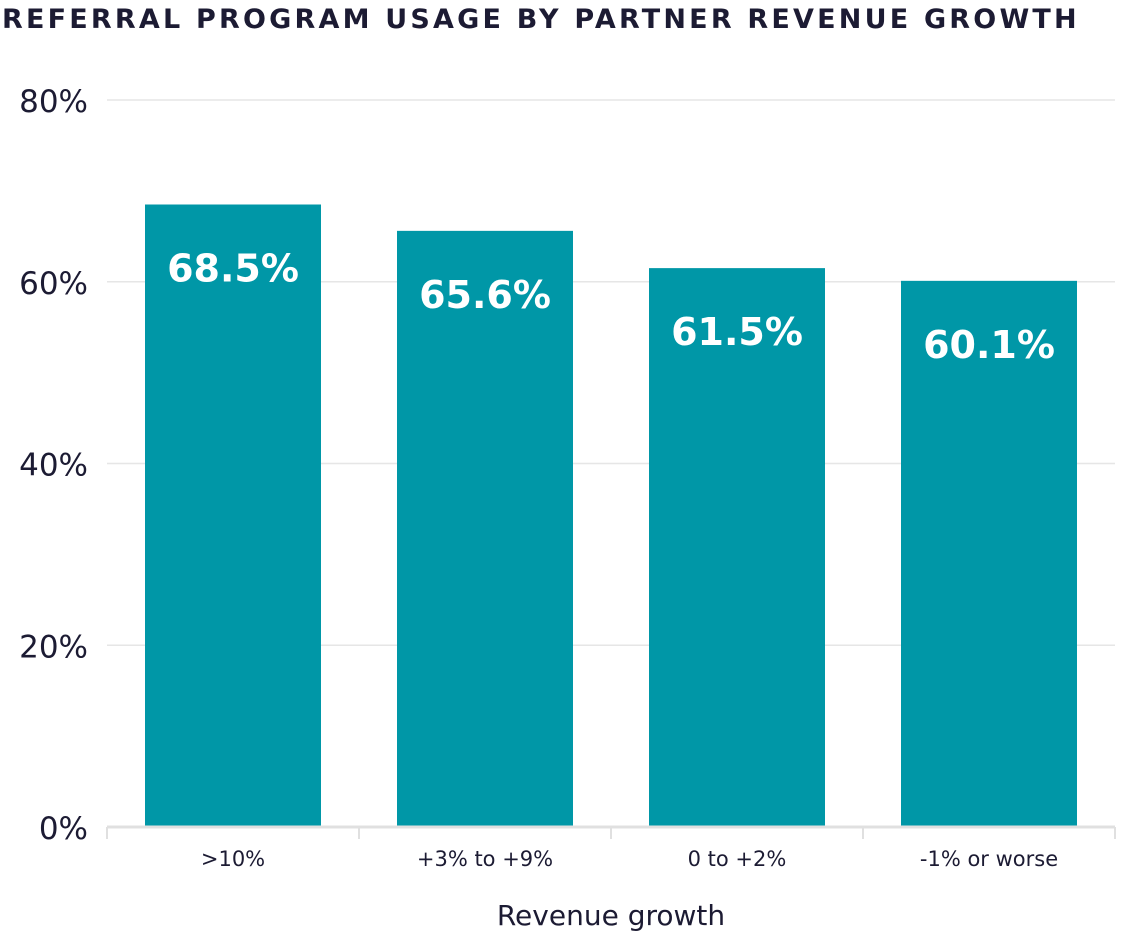  What do you see at coordinates (53, 647) in the screenshot?
I see `y-tick-label: 20%` at bounding box center [53, 647].